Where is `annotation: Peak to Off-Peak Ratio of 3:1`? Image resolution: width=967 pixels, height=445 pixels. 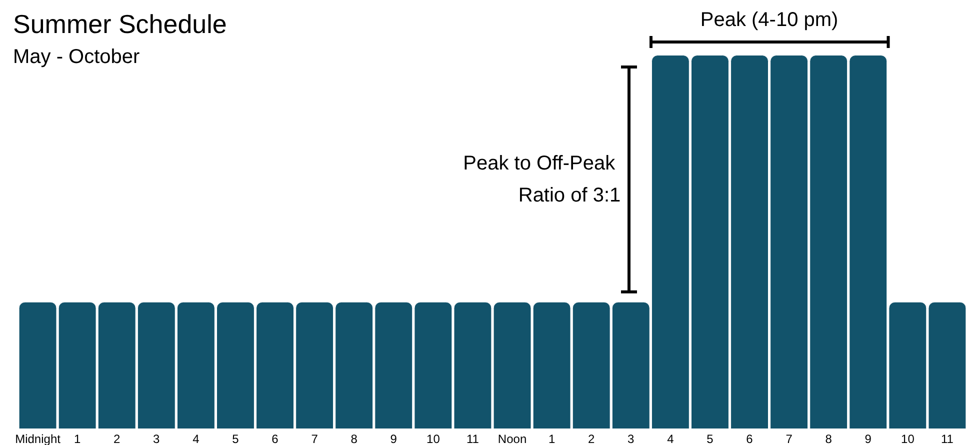
annotation: Peak to Off-Peak Ratio of 3:1 is located at coordinates (542, 179).